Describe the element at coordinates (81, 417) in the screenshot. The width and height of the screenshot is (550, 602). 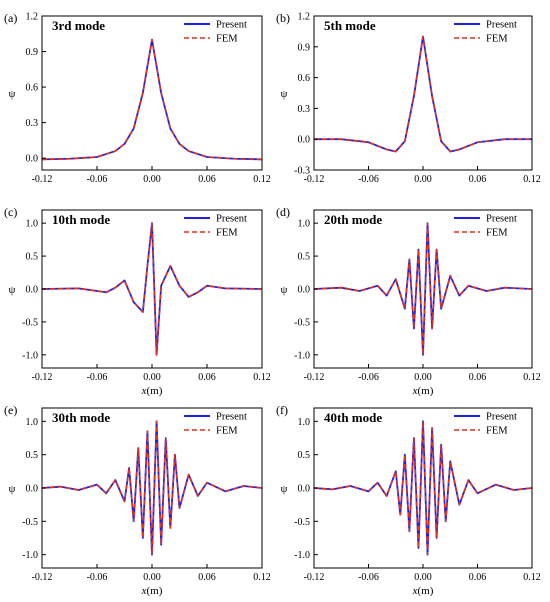
I see `chart-title: 30th mode` at that location.